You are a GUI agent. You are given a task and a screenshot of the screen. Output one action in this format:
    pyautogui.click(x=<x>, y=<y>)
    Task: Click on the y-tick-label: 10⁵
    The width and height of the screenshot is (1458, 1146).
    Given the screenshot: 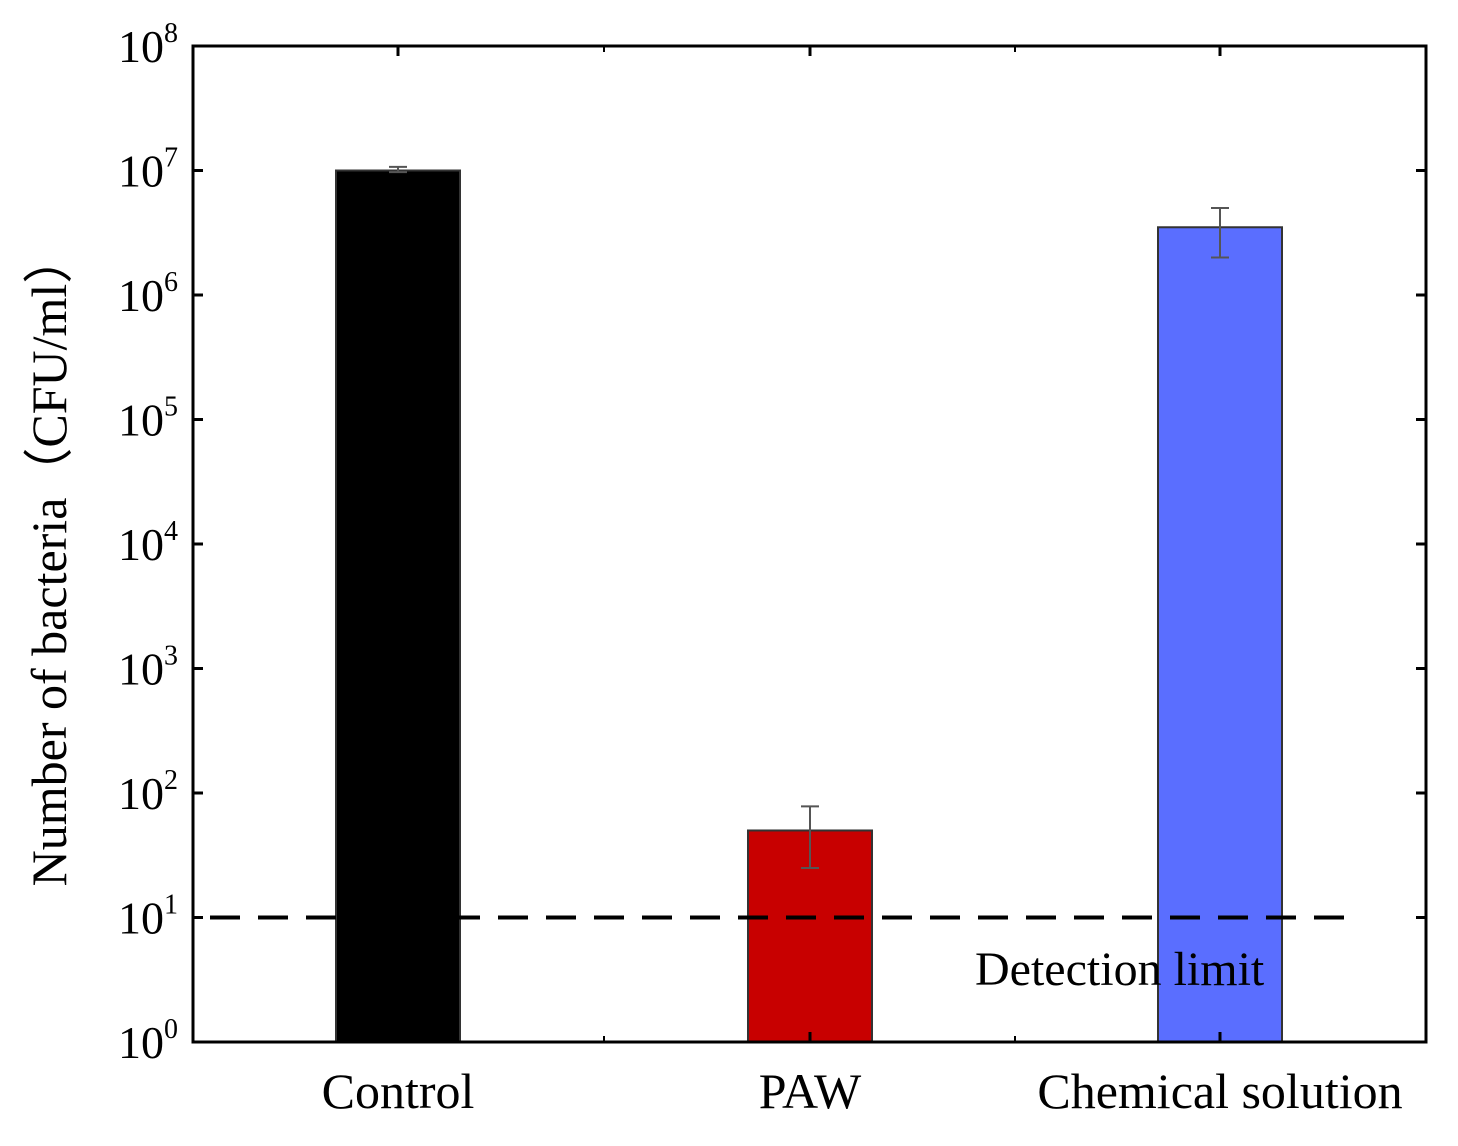 What is the action you would take?
    pyautogui.click(x=148, y=419)
    